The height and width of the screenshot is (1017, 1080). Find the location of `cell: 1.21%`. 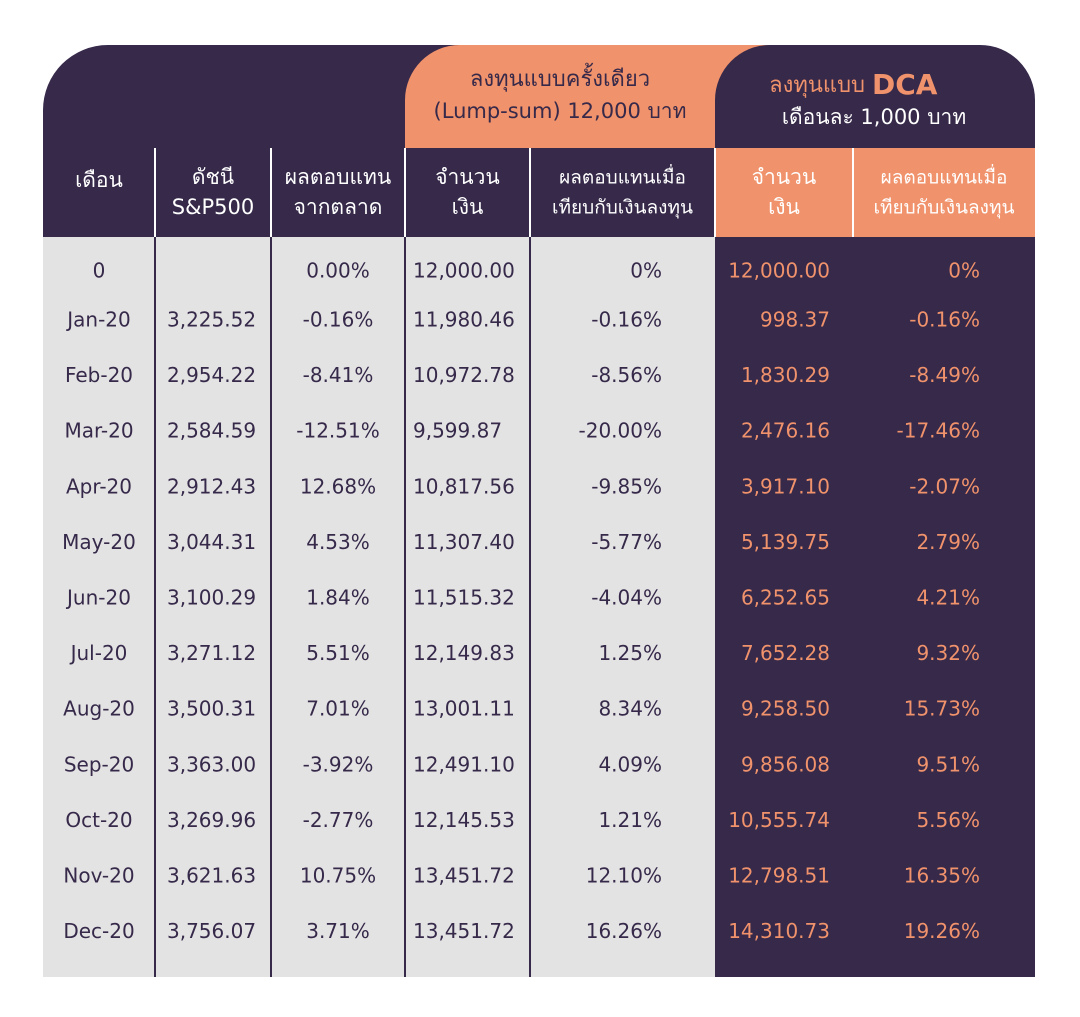

cell: 1.21% is located at coordinates (630, 820).